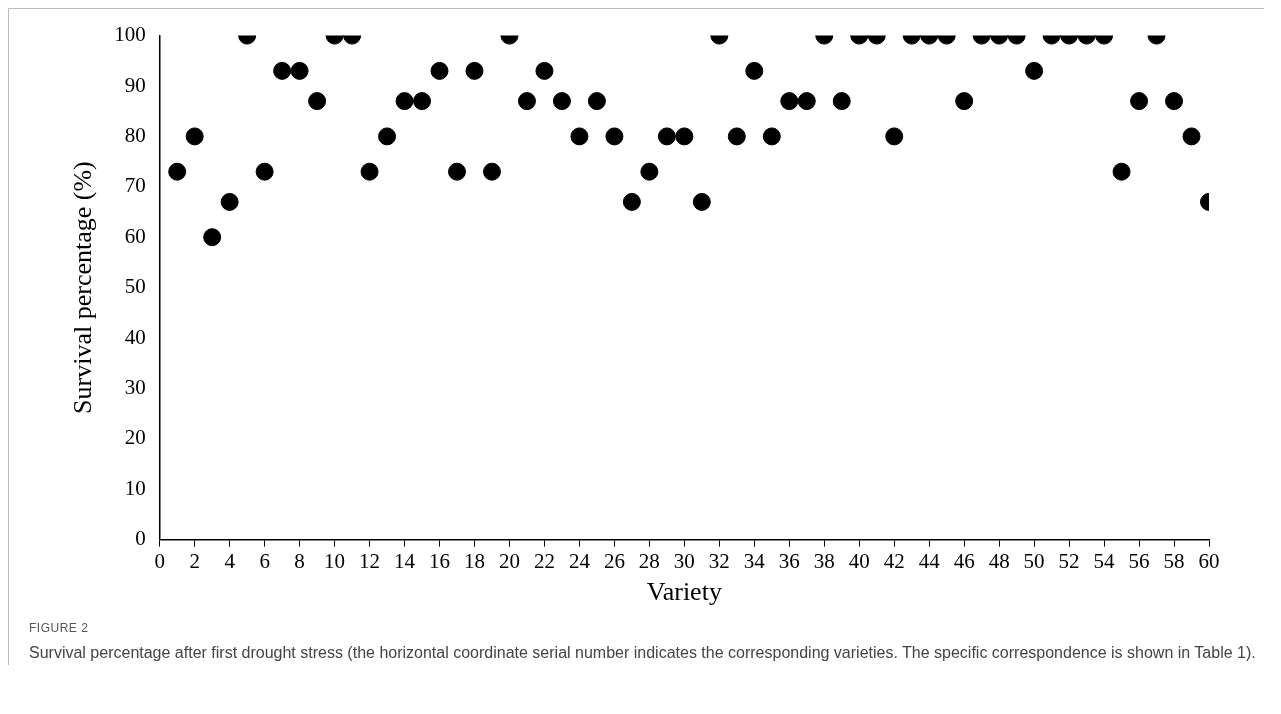 The width and height of the screenshot is (1281, 714). Describe the element at coordinates (135, 437) in the screenshot. I see `y-tick-label: 20` at that location.